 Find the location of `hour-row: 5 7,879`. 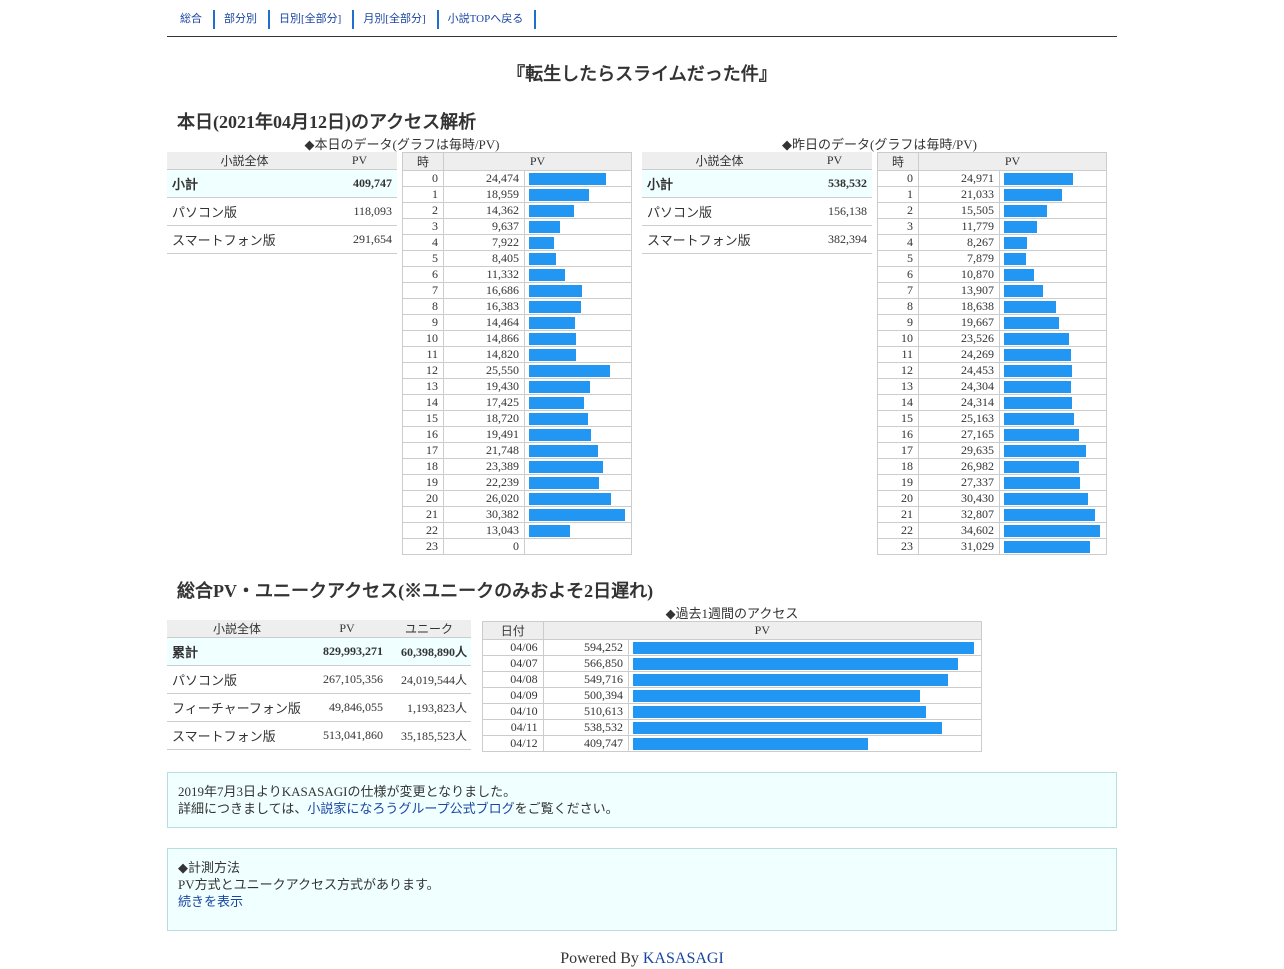

hour-row: 5 7,879 is located at coordinates (992, 258).